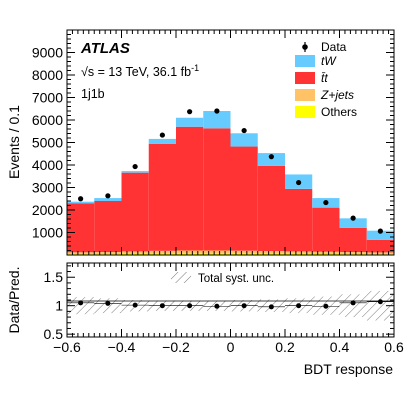 Image resolution: width=415 pixels, height=404 pixels. Describe the element at coordinates (14, 142) in the screenshot. I see `main-y-axis-label: Events / 0.1` at that location.